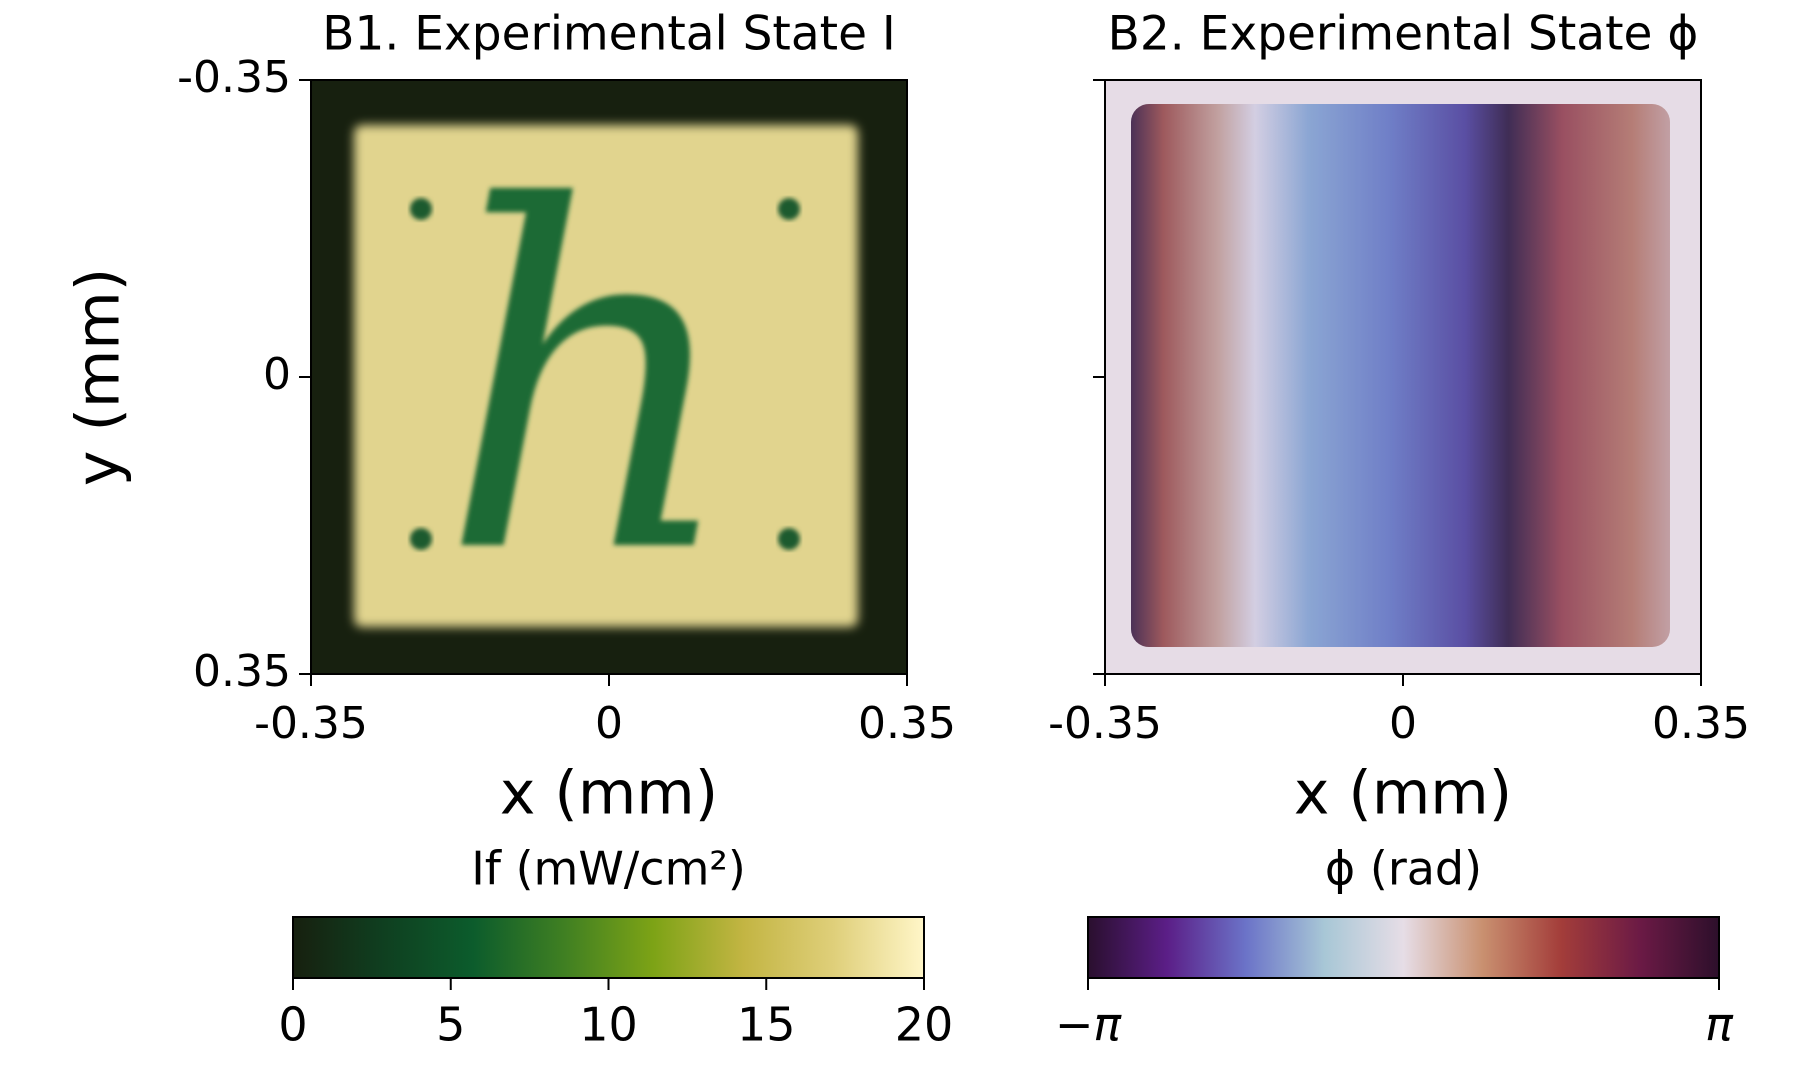 This screenshot has width=1800, height=1086. I want to click on panel-title: B1. Experimental State I, so click(609, 34).